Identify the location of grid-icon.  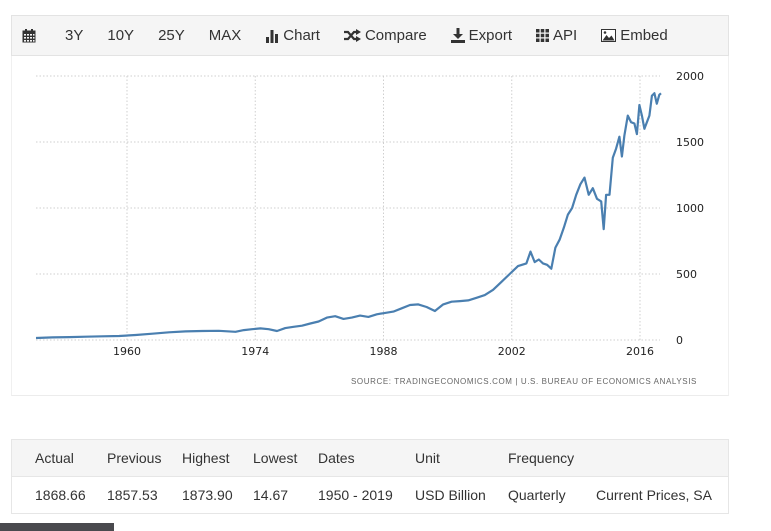
(543, 35).